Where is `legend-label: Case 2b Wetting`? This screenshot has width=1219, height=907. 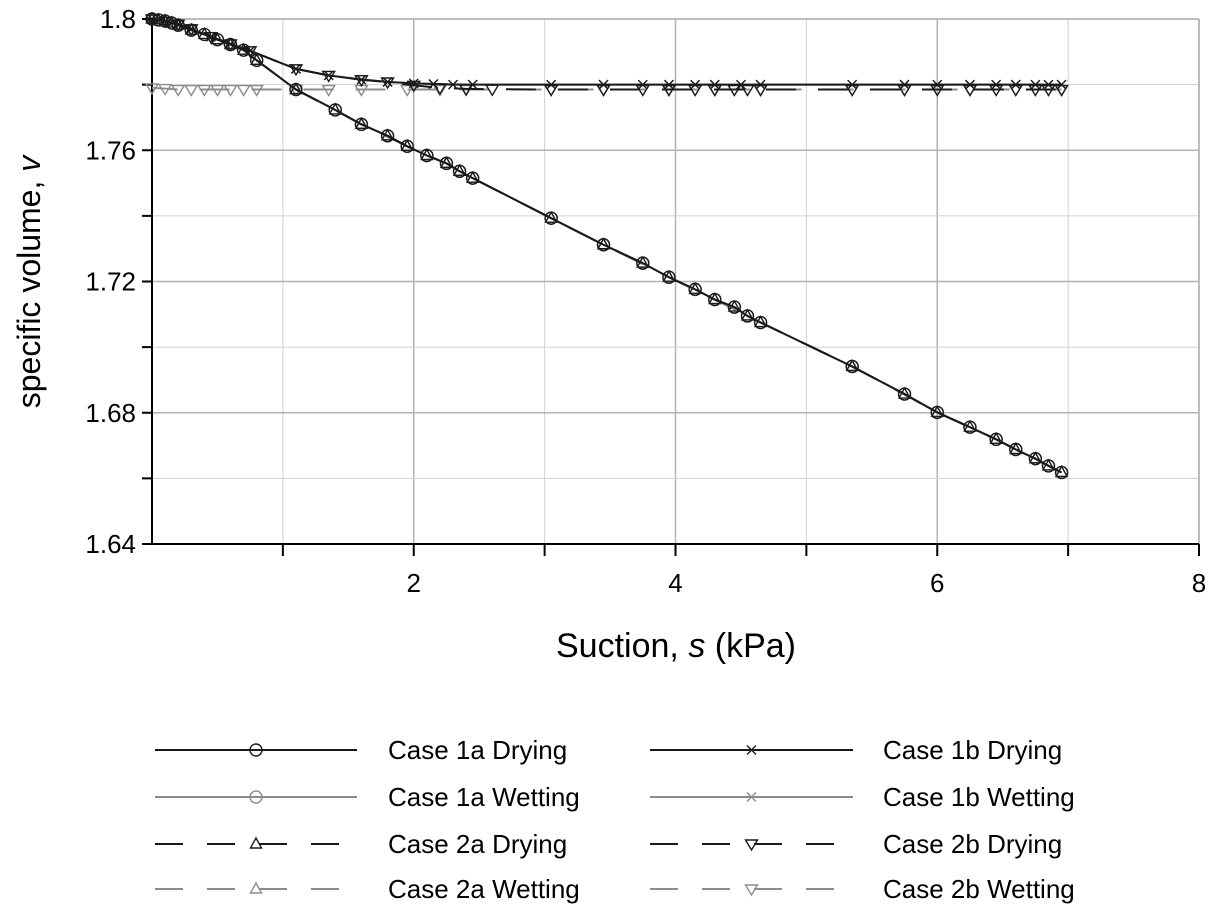 legend-label: Case 2b Wetting is located at coordinates (979, 889).